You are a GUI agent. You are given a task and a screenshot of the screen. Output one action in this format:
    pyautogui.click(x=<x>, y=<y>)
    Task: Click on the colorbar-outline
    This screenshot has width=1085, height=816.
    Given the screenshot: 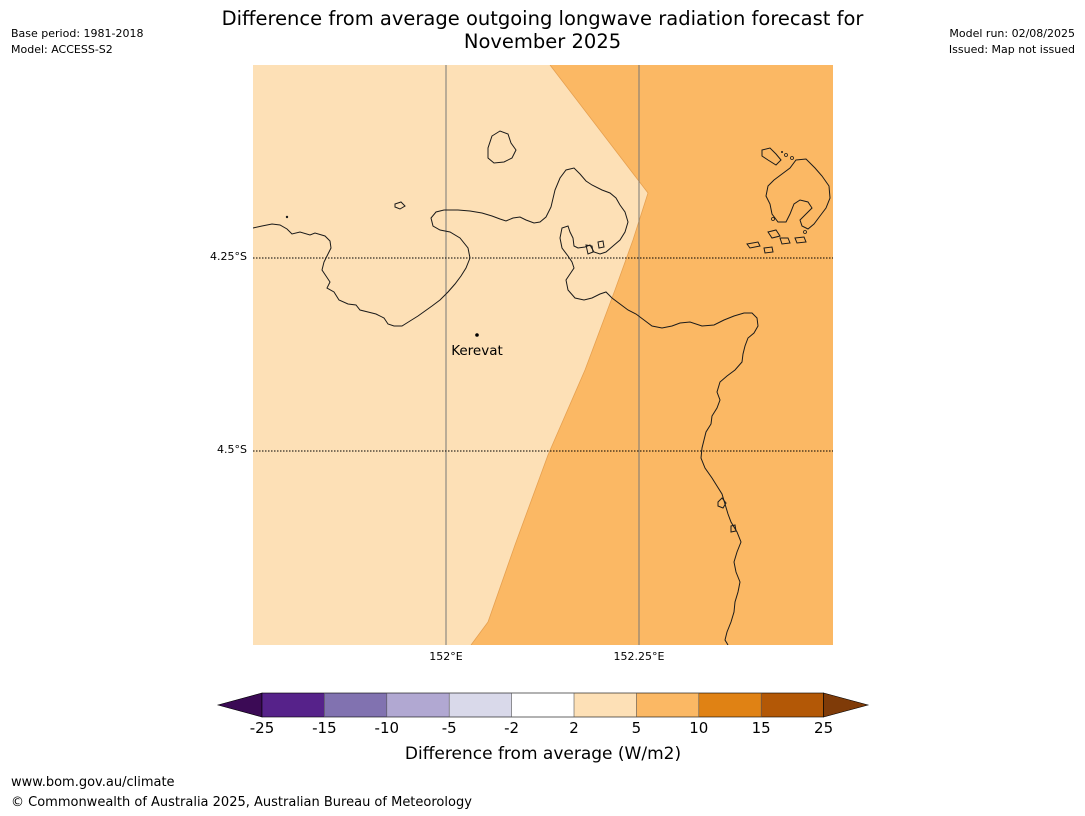 What is the action you would take?
    pyautogui.click(x=542, y=705)
    